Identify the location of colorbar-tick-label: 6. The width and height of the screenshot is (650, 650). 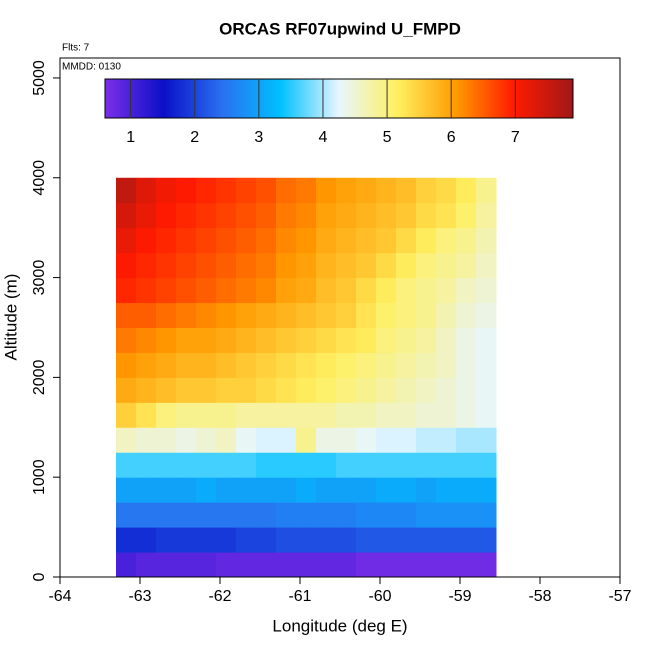
(451, 137).